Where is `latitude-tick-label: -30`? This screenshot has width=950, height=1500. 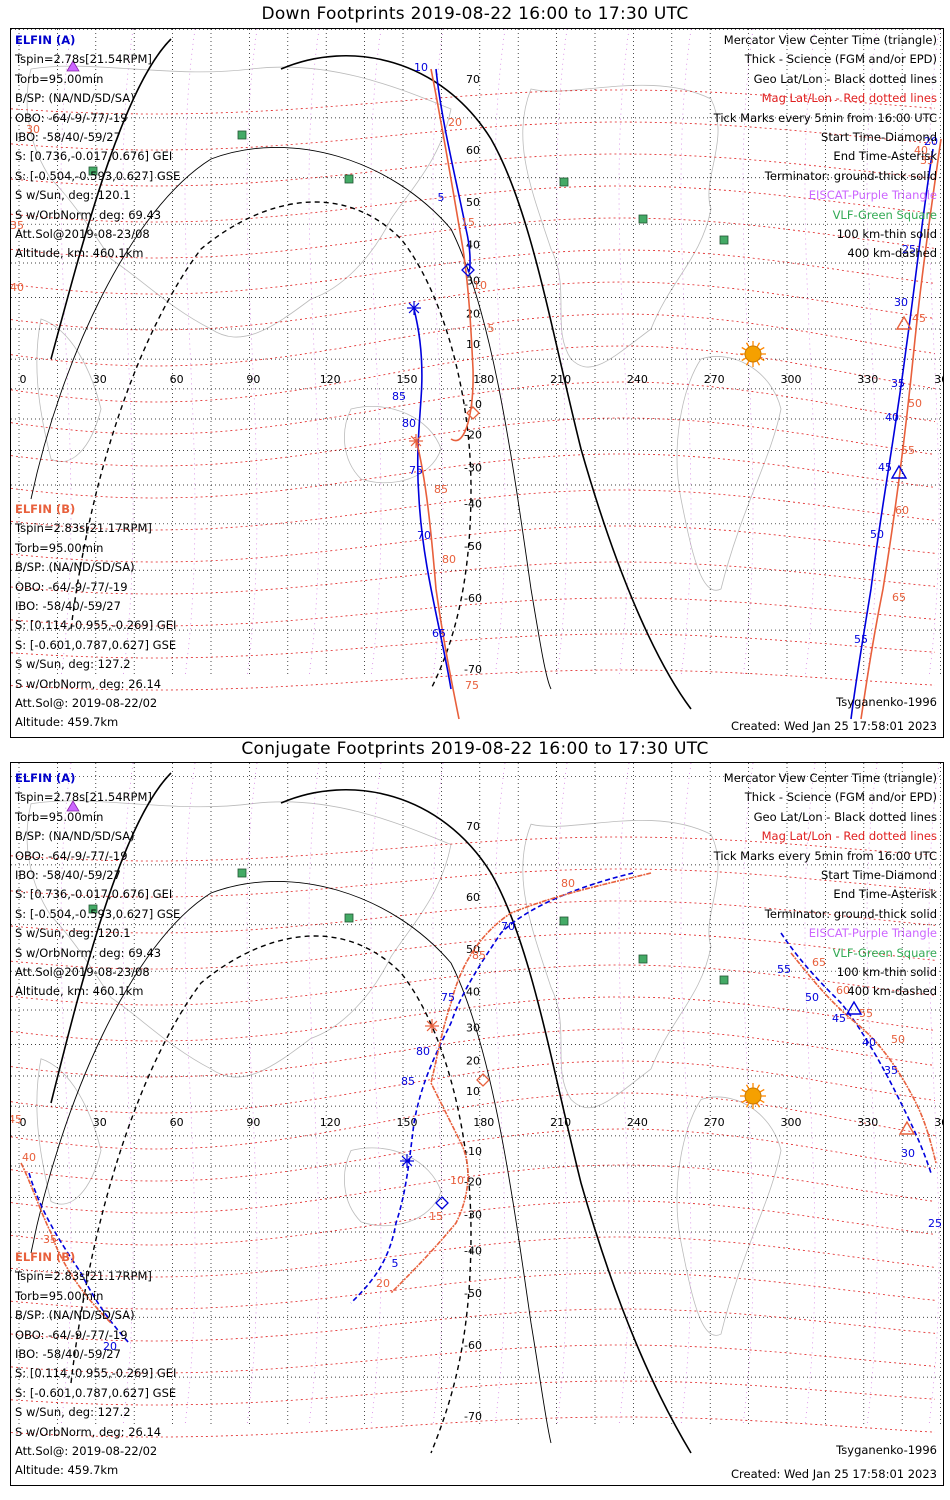 latitude-tick-label: -30 is located at coordinates (473, 467).